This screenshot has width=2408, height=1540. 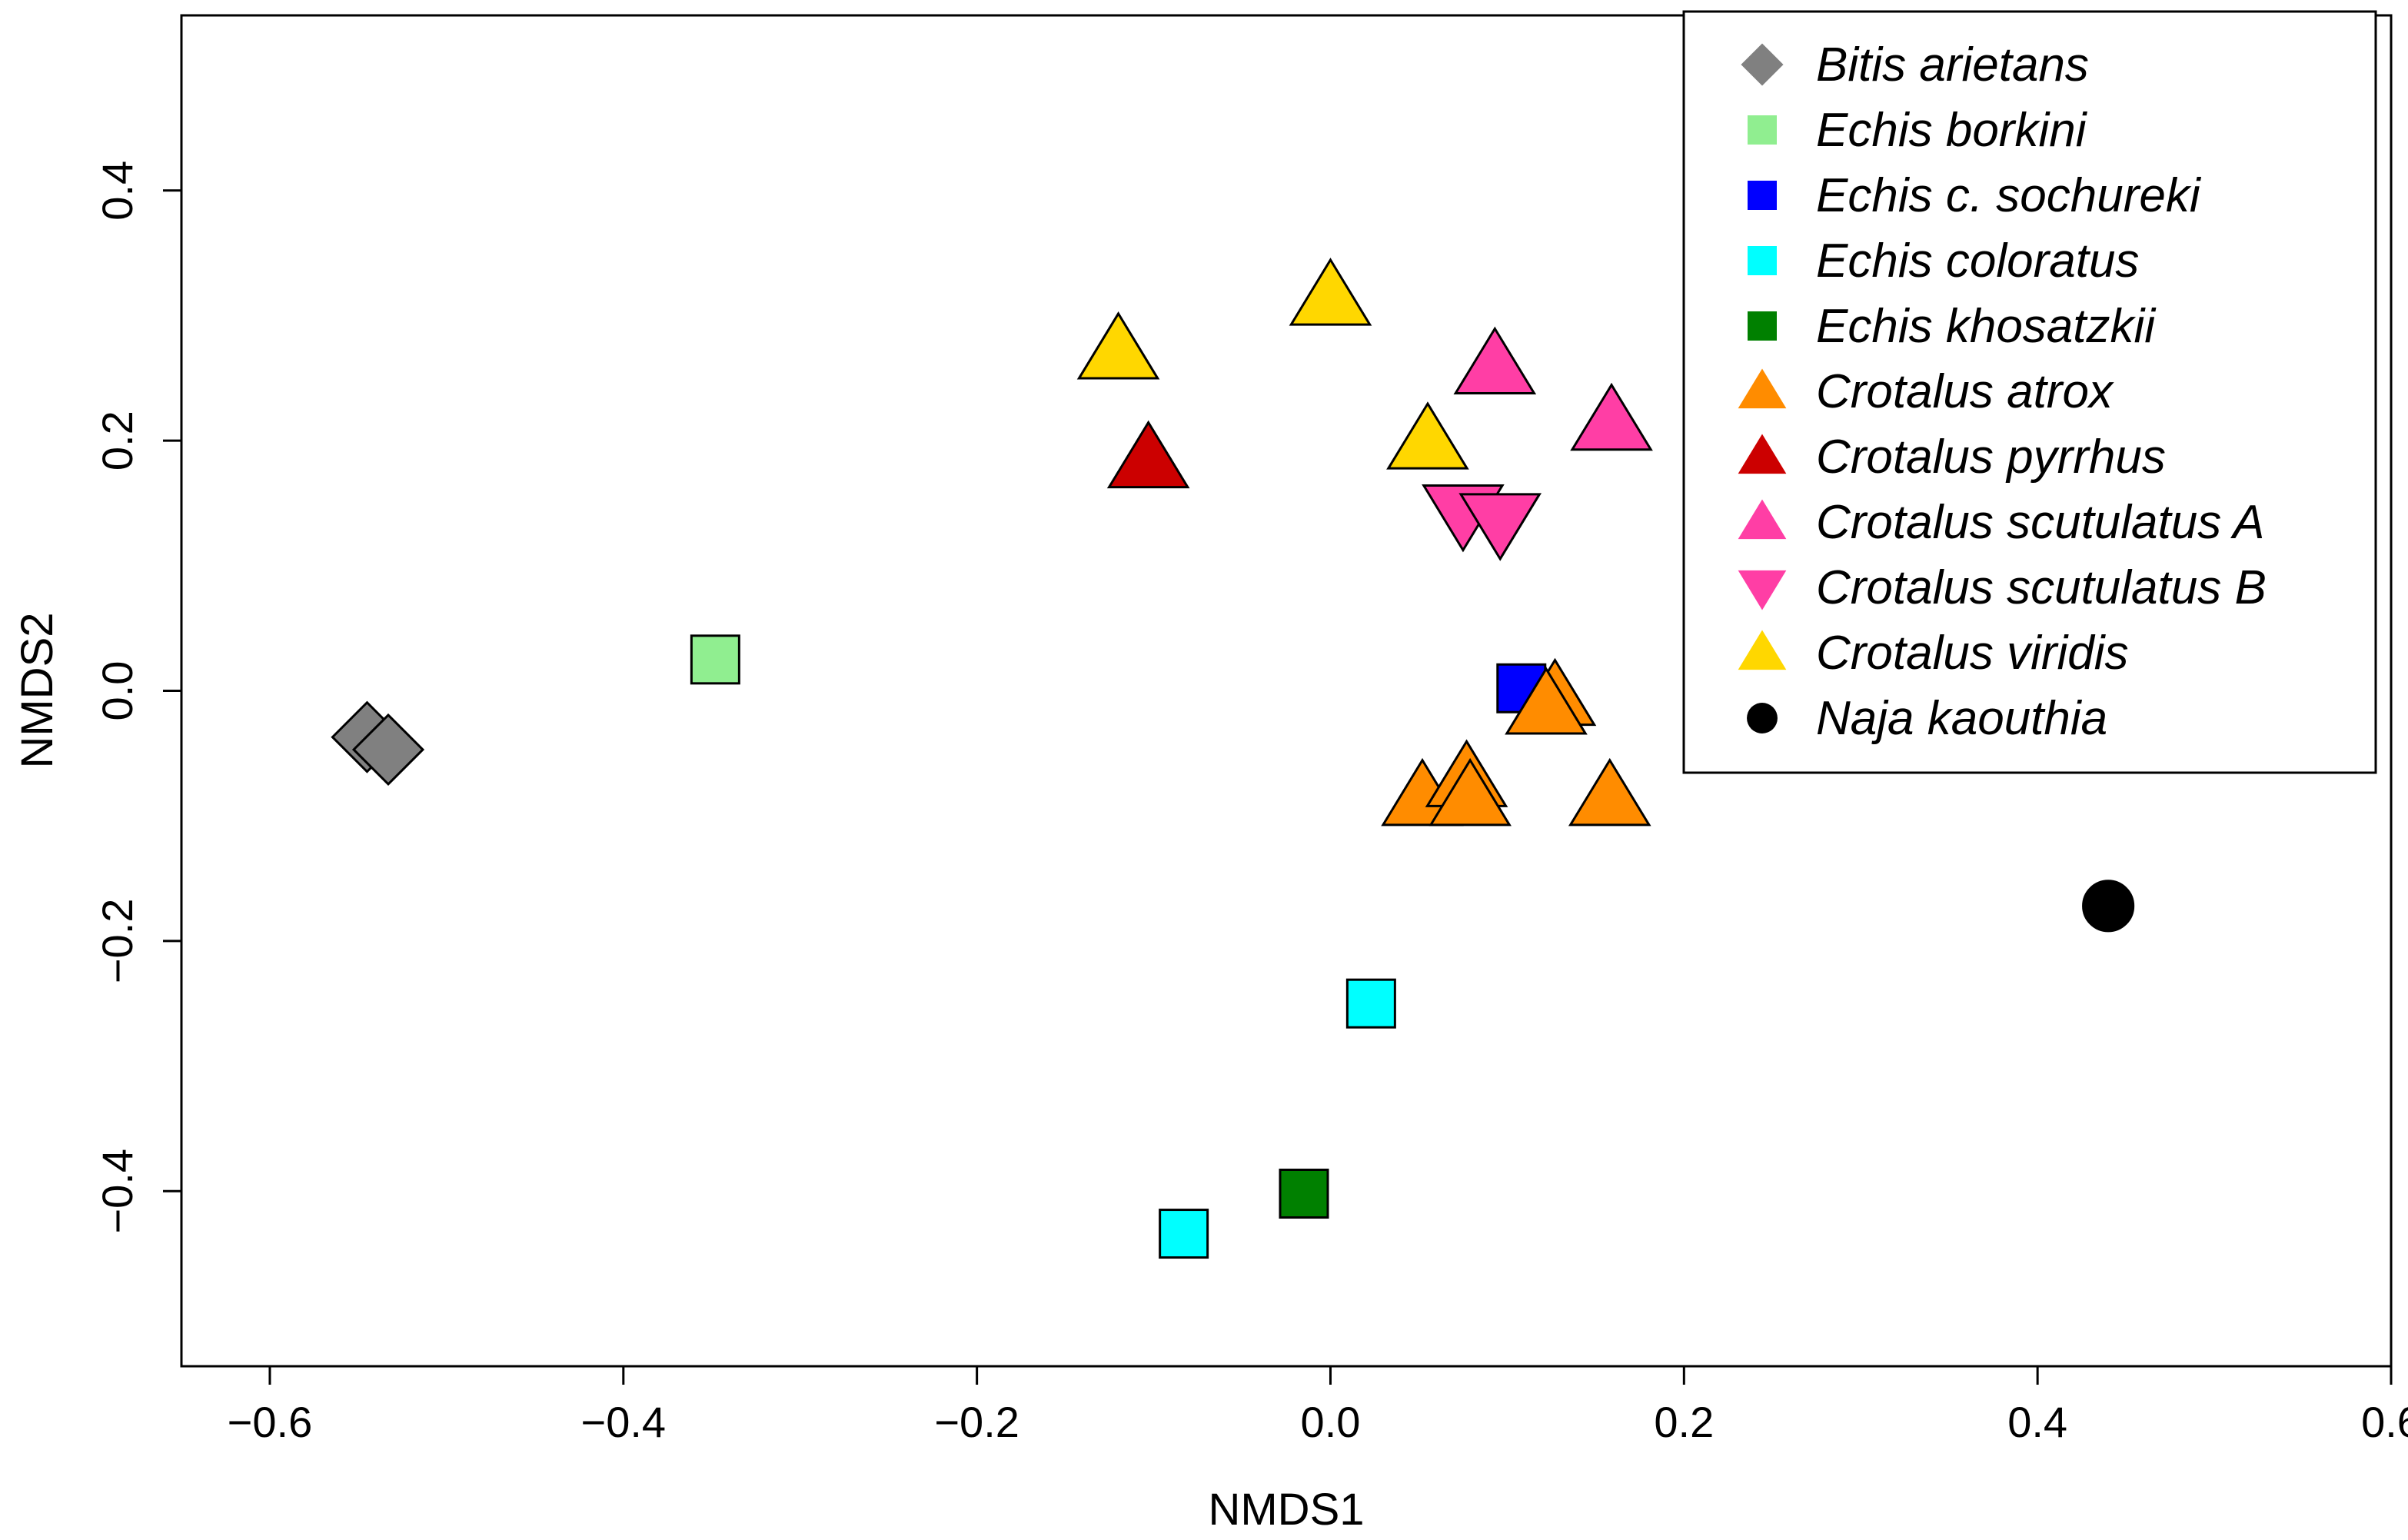 I want to click on x-tick-label: 0.2, so click(x=1684, y=1422).